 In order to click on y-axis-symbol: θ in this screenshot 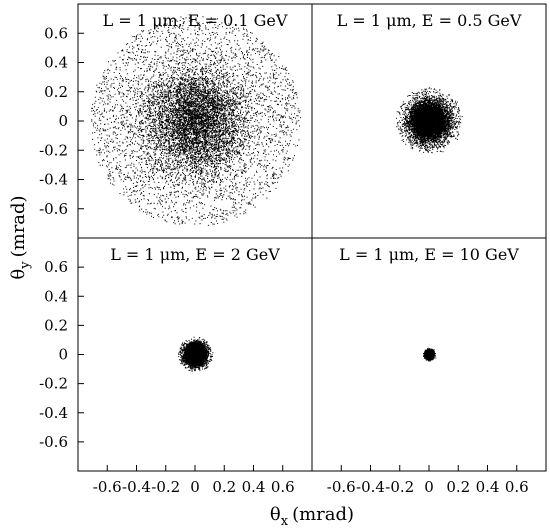, I will do `click(18, 274)`.